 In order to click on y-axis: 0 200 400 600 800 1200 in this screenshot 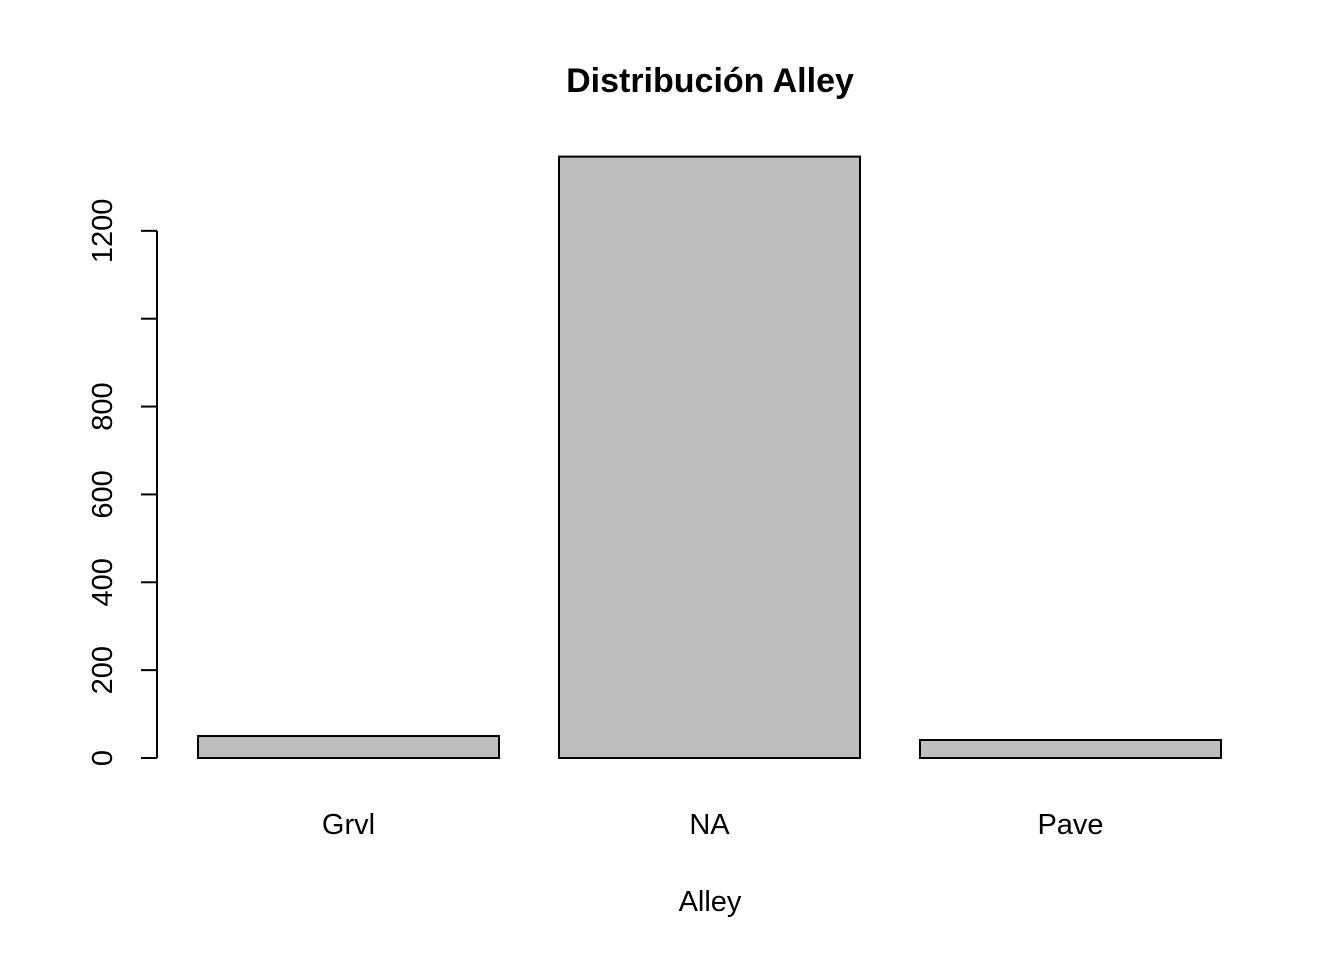, I will do `click(122, 482)`.